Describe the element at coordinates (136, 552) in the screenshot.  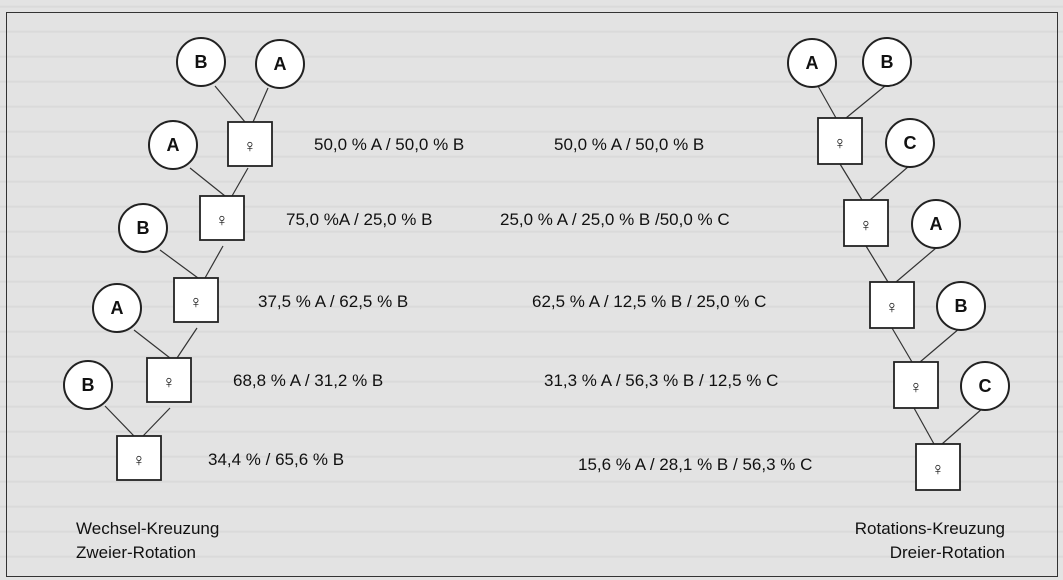
I see `left-caption-line2: Zweier-Rotation` at that location.